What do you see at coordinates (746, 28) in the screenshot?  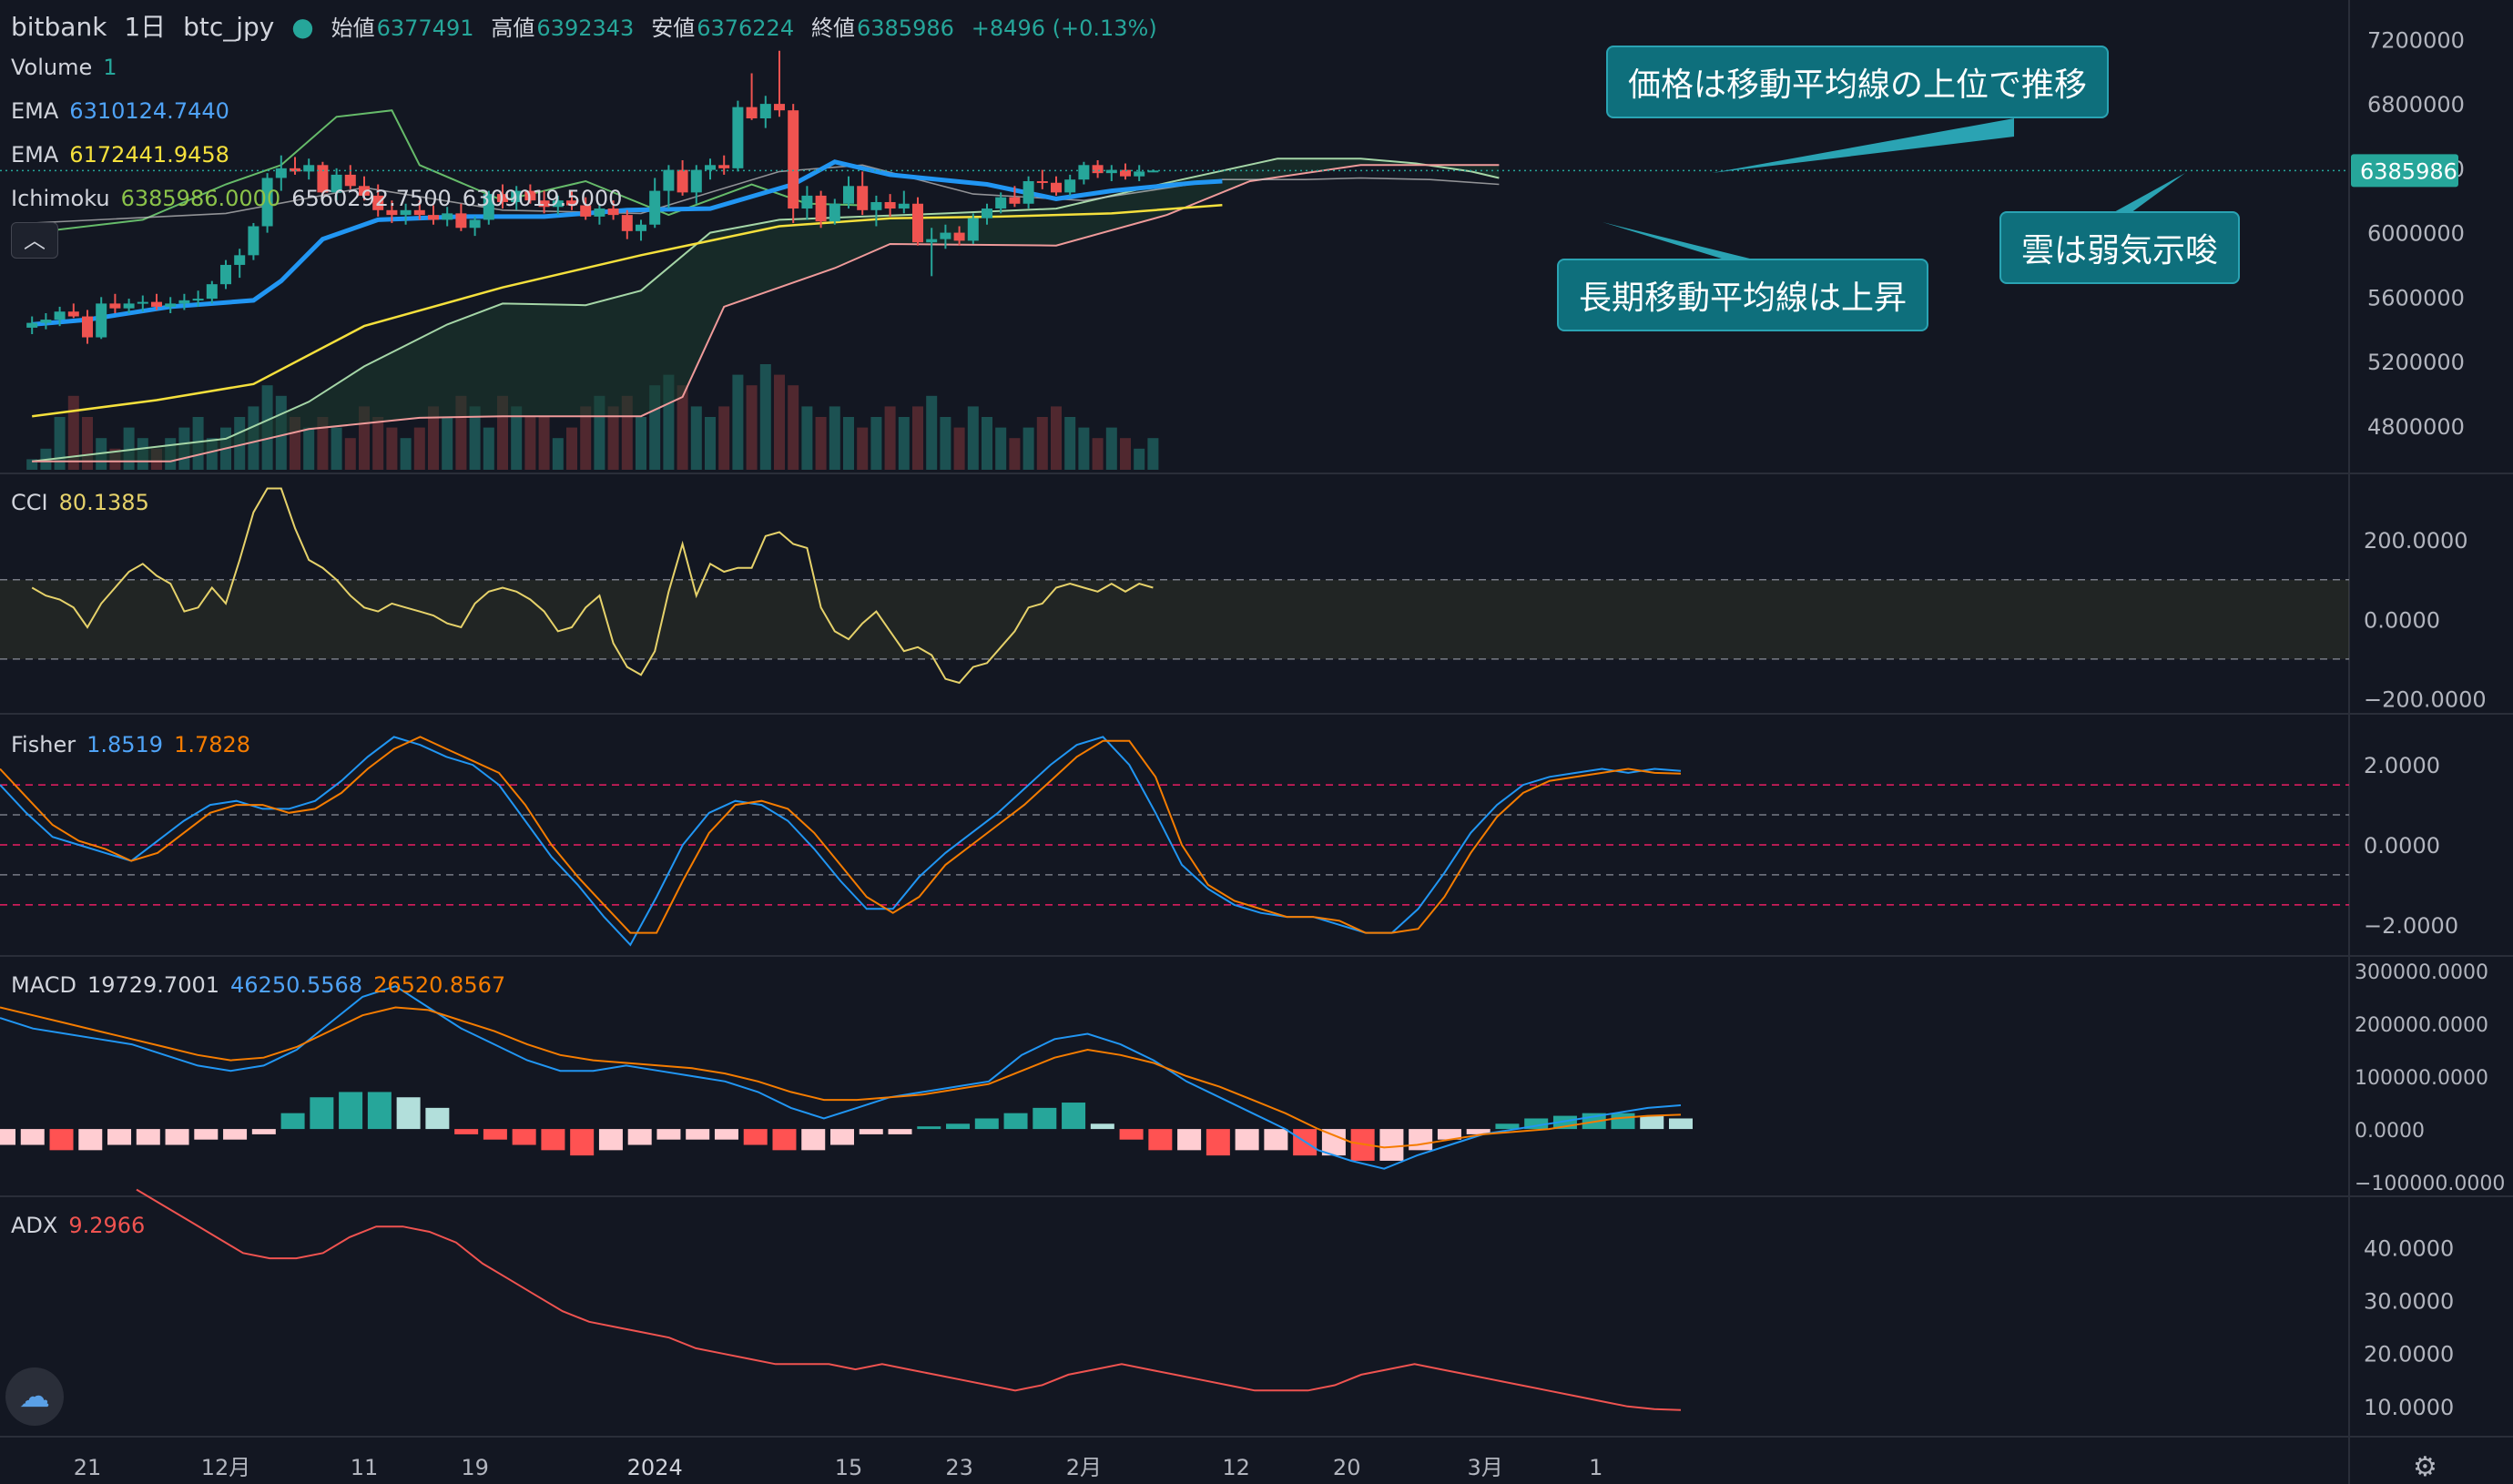 I see `low-value: 6376224` at bounding box center [746, 28].